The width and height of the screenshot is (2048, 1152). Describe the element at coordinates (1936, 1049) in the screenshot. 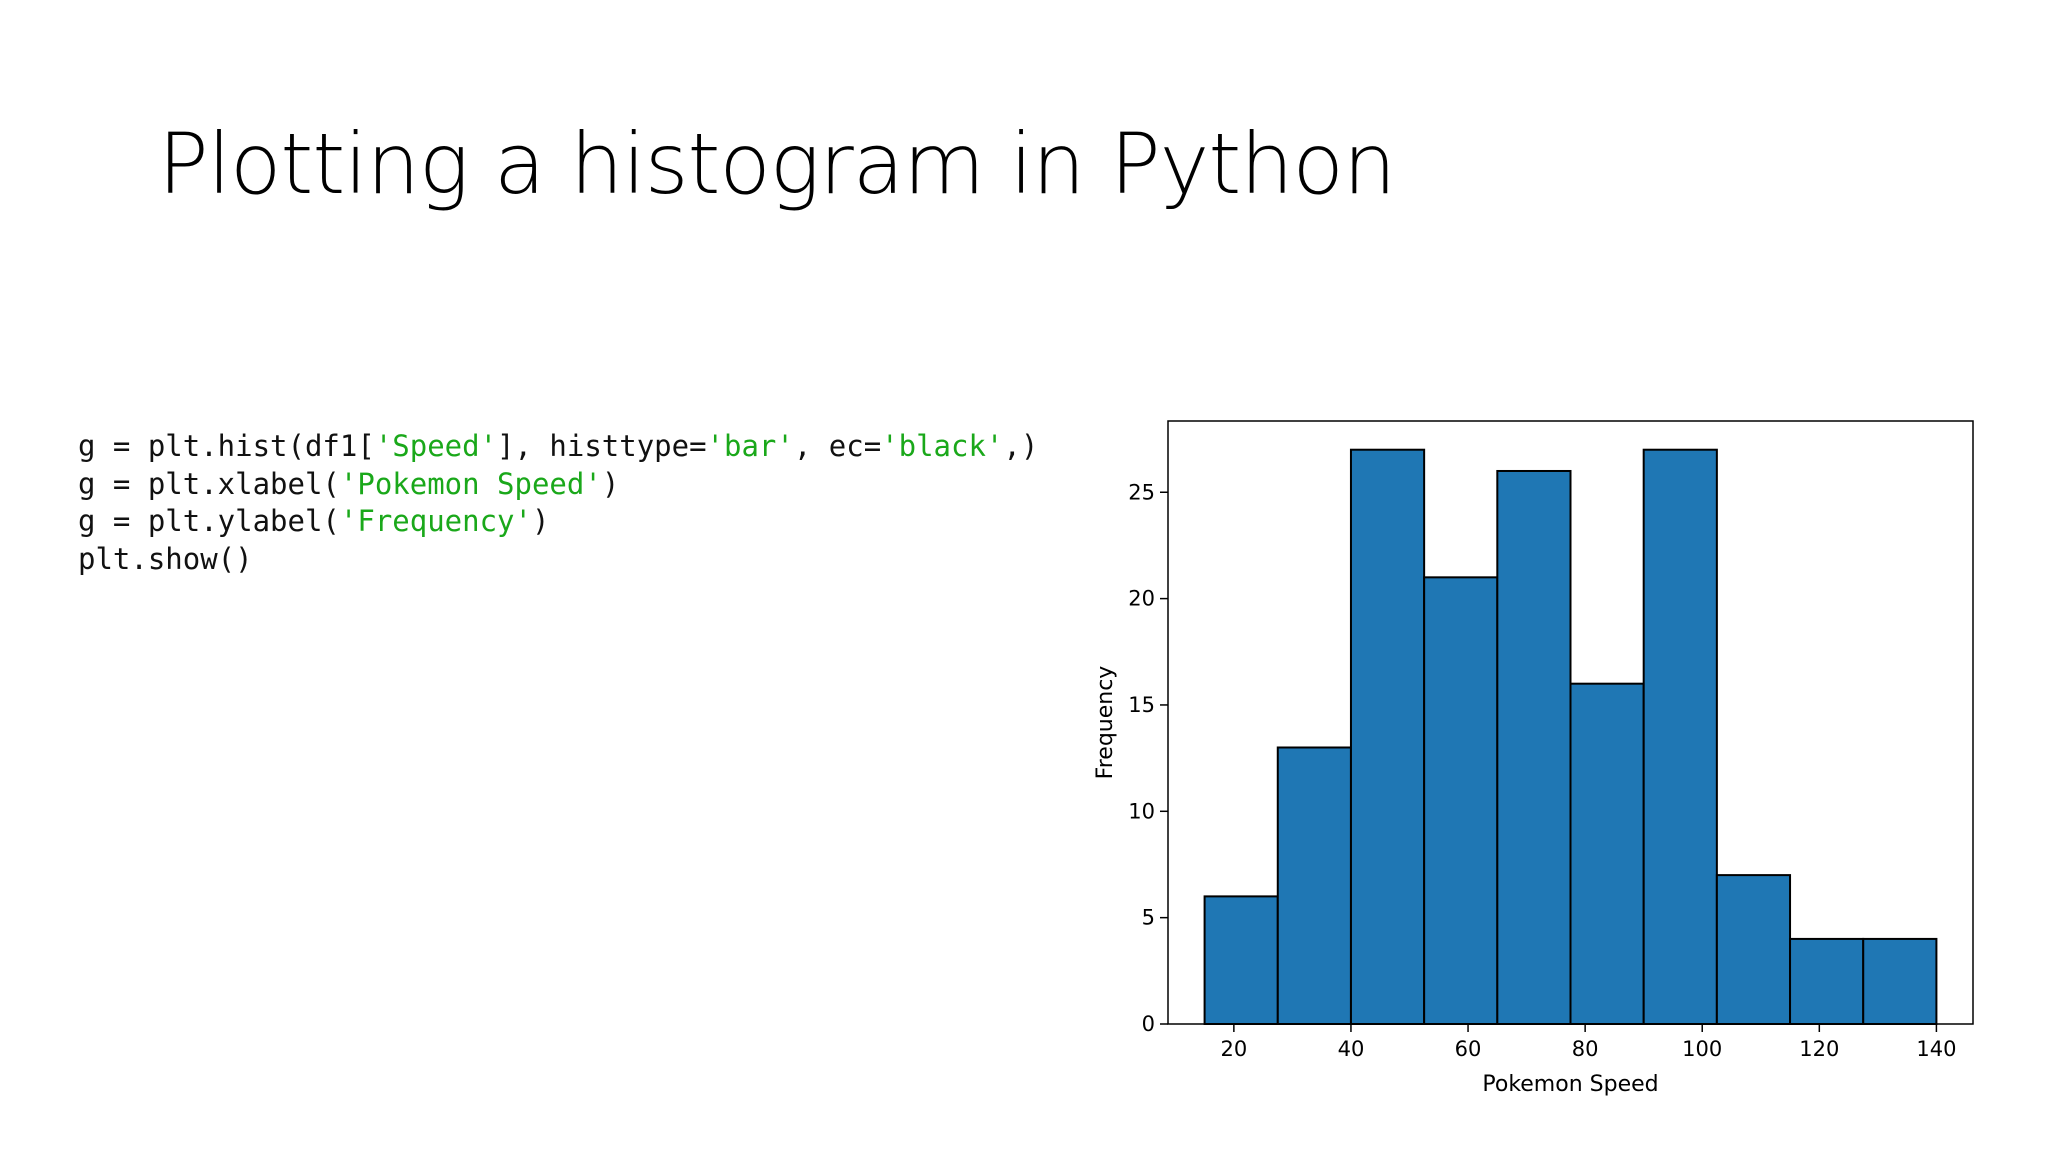

I see `x-tick-label: 140` at that location.